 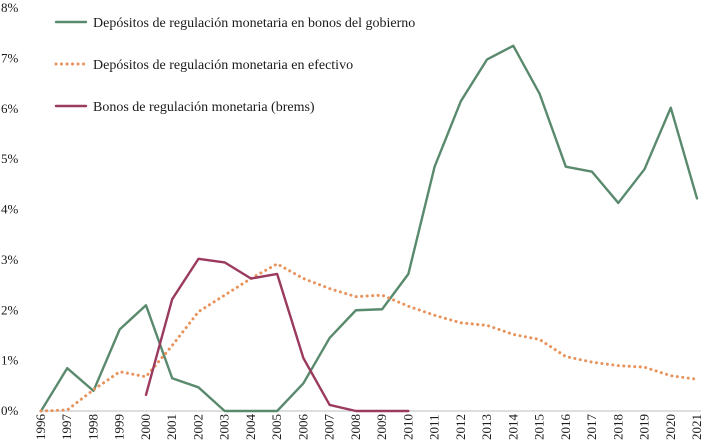 I want to click on x-tick-label: 2003, so click(x=224, y=427).